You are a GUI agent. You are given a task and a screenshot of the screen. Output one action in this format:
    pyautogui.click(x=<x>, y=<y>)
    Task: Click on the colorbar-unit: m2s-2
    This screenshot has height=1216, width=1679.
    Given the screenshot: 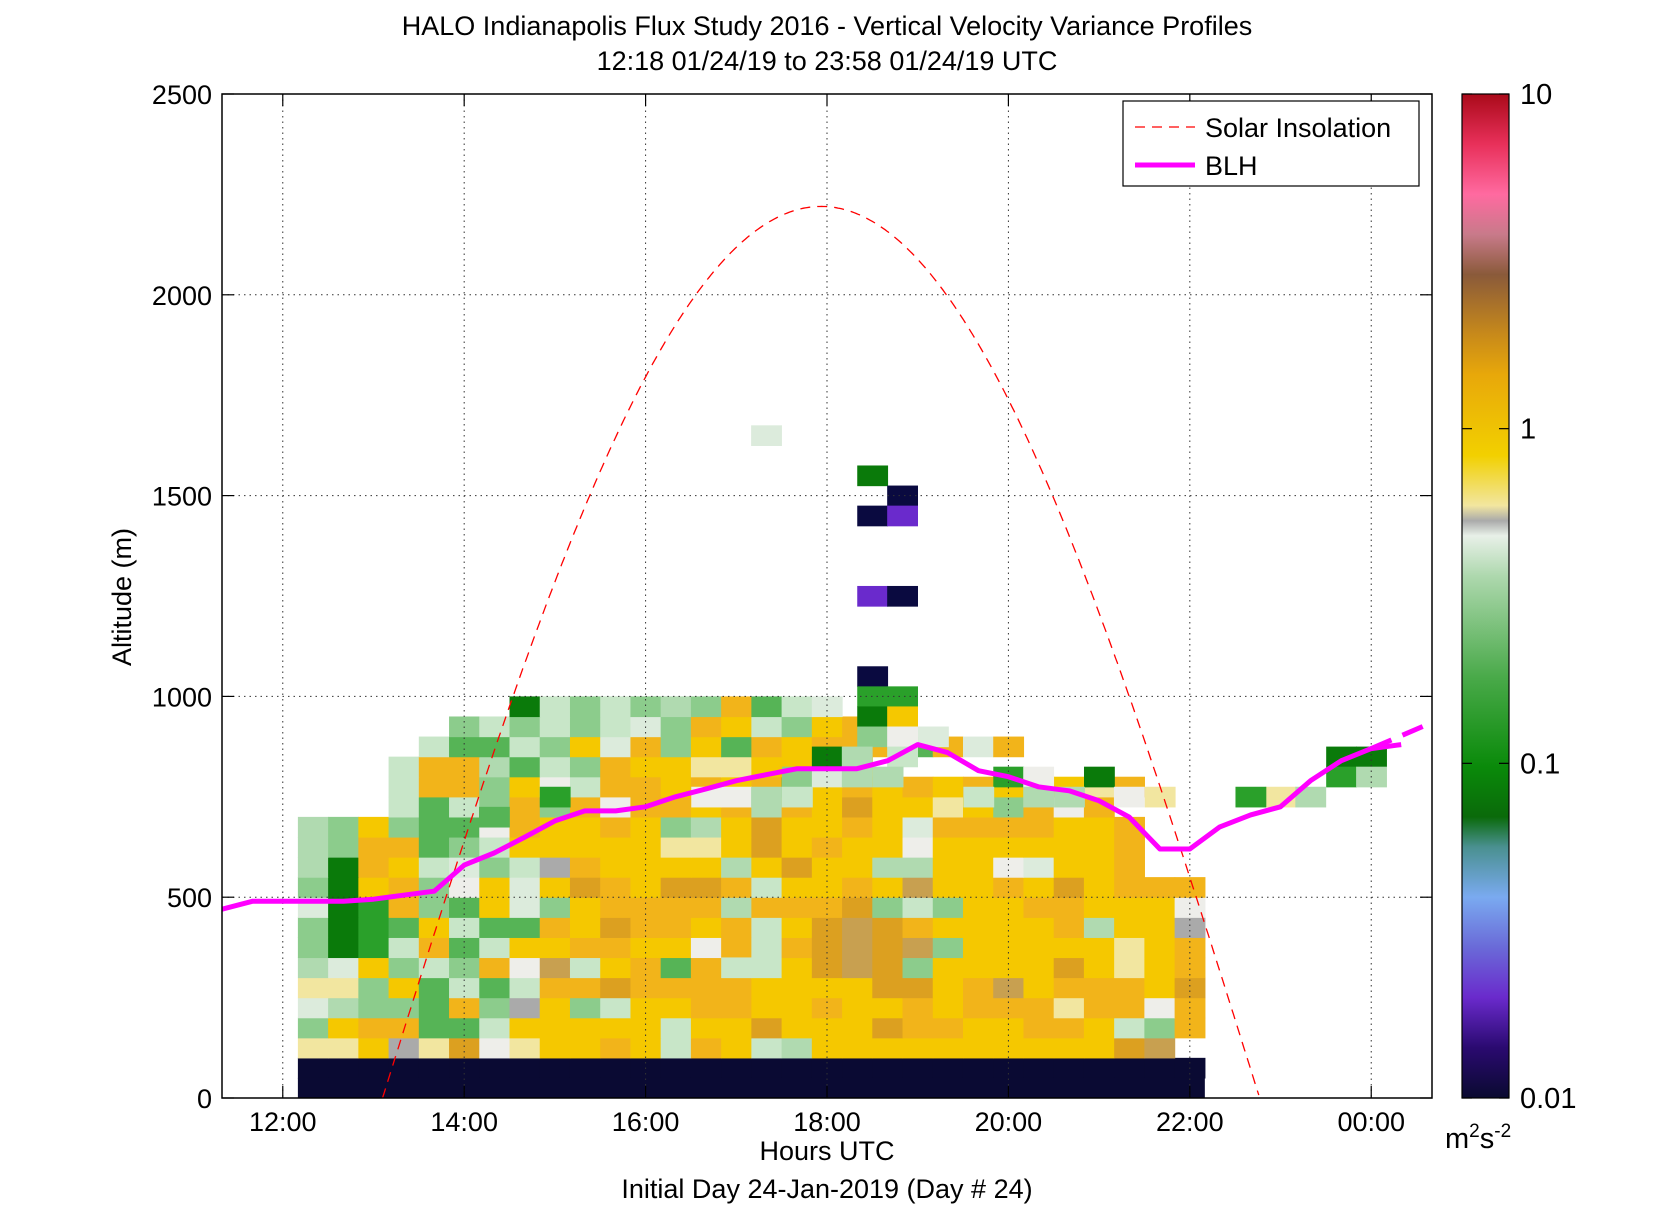 What is the action you would take?
    pyautogui.click(x=1478, y=1138)
    